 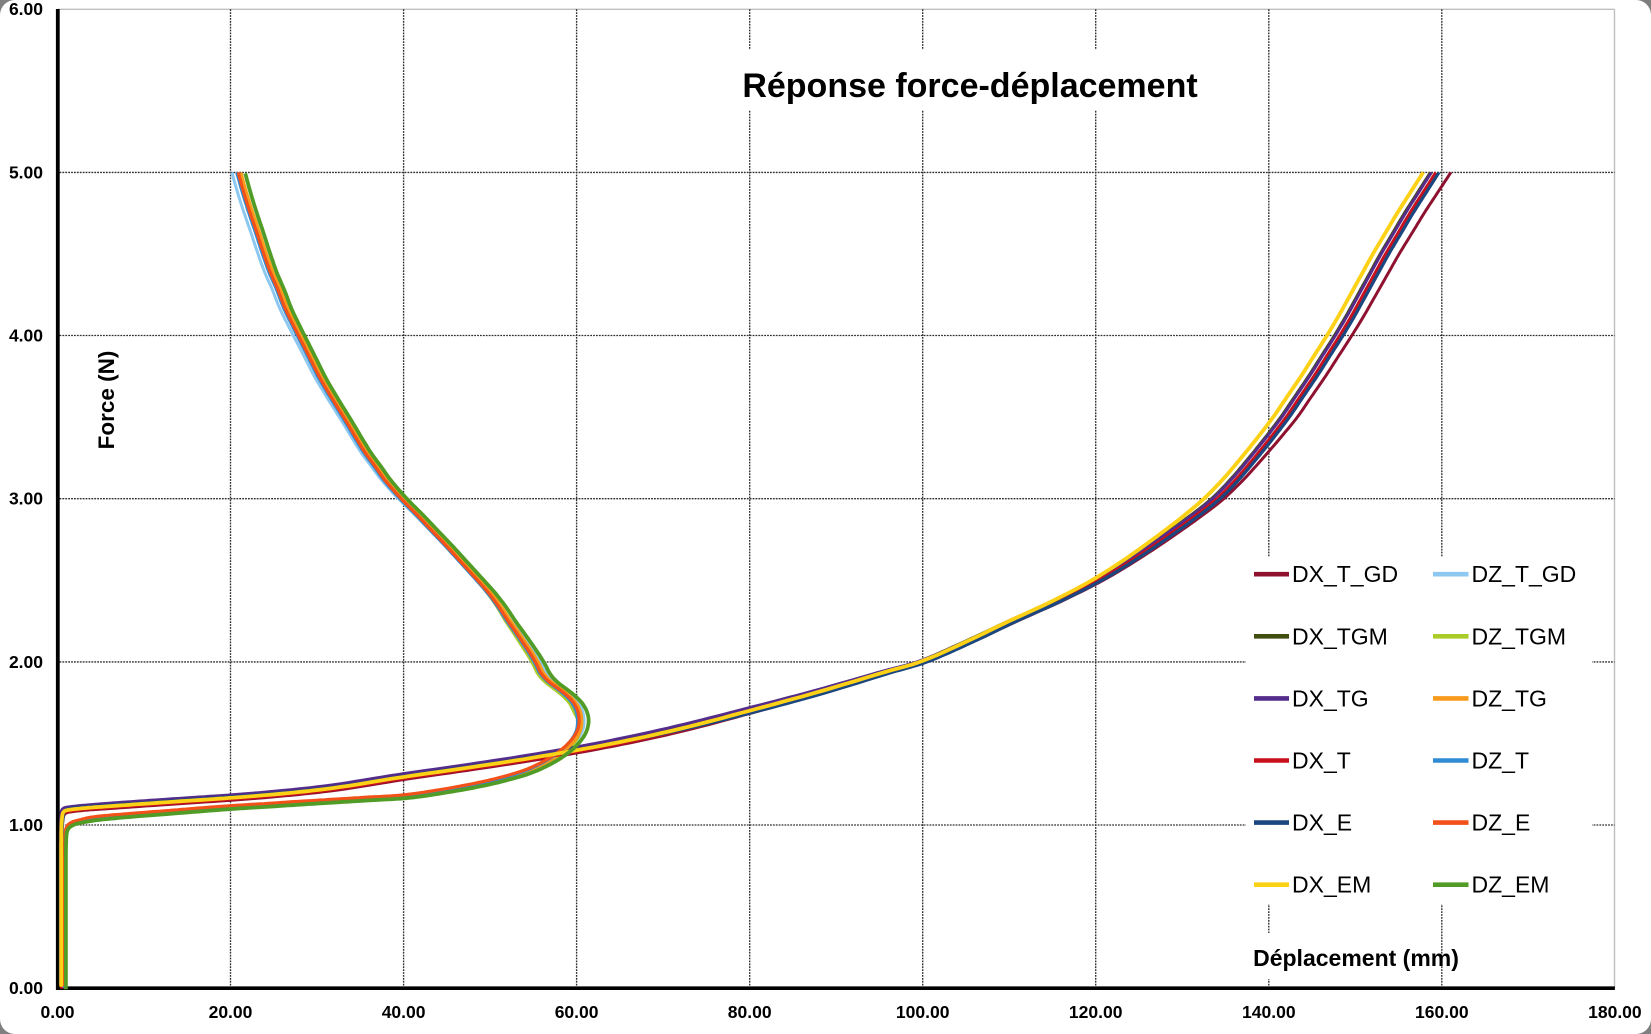 What do you see at coordinates (1340, 636) in the screenshot?
I see `svg-text: DX_TGM` at bounding box center [1340, 636].